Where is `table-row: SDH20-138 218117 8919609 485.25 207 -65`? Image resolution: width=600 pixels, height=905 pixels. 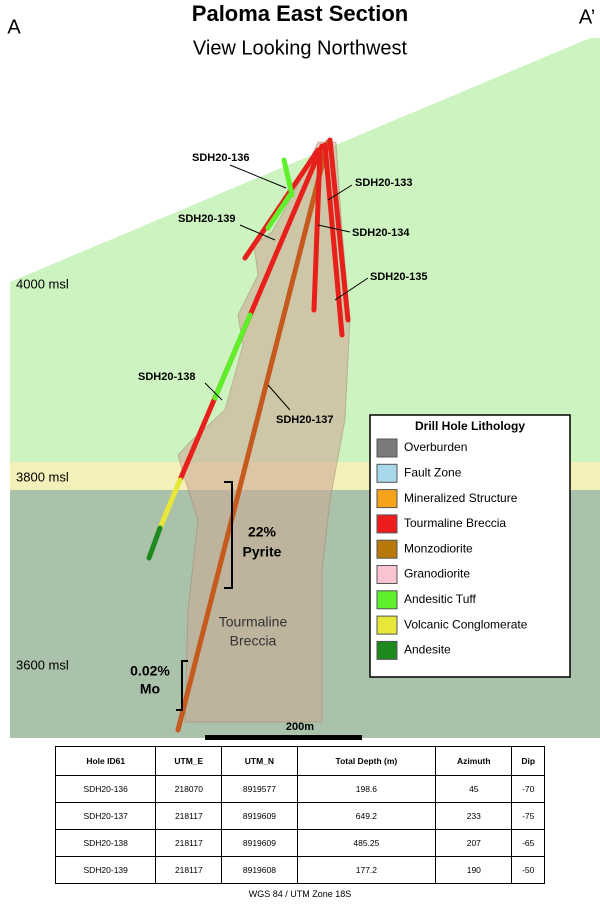
table-row: SDH20-138 218117 8919609 485.25 207 -65 is located at coordinates (299, 843).